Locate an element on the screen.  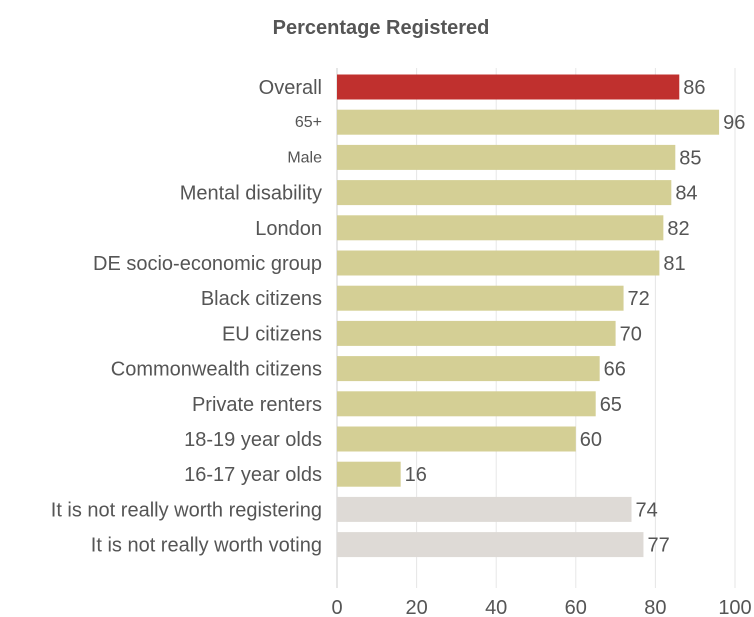
value-label: 74 is located at coordinates (647, 510).